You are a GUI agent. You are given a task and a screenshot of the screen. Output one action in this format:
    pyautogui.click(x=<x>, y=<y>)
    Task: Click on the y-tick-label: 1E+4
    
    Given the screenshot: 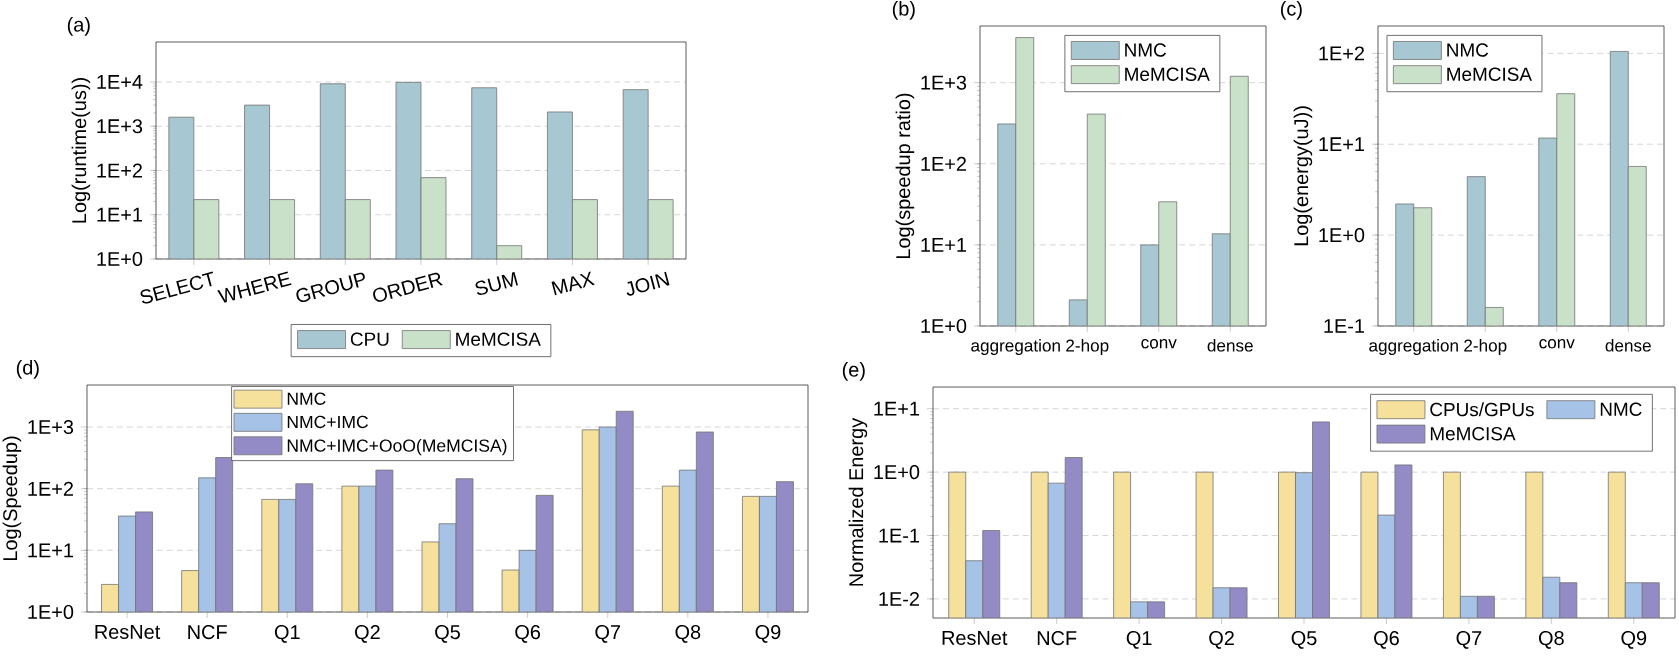 What is the action you would take?
    pyautogui.click(x=120, y=82)
    